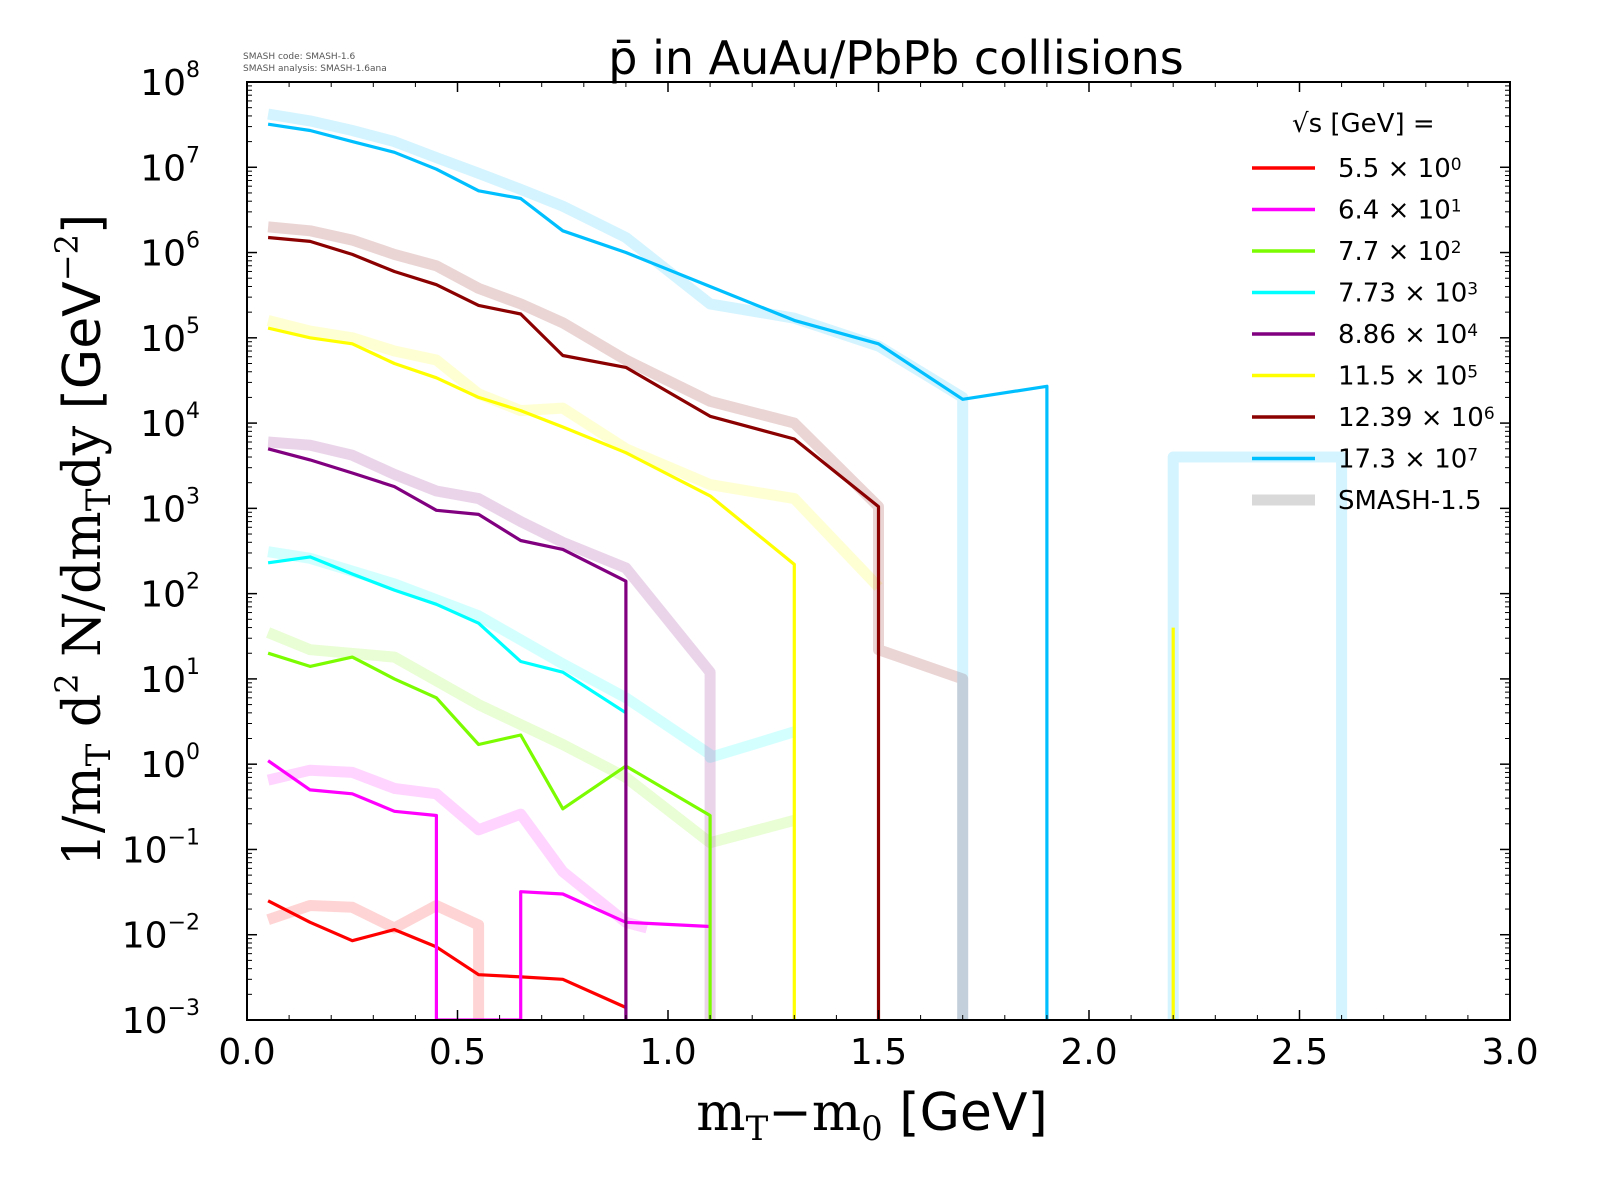  Describe the element at coordinates (170, 166) in the screenshot. I see `y-tick-label: 10⁷` at that location.